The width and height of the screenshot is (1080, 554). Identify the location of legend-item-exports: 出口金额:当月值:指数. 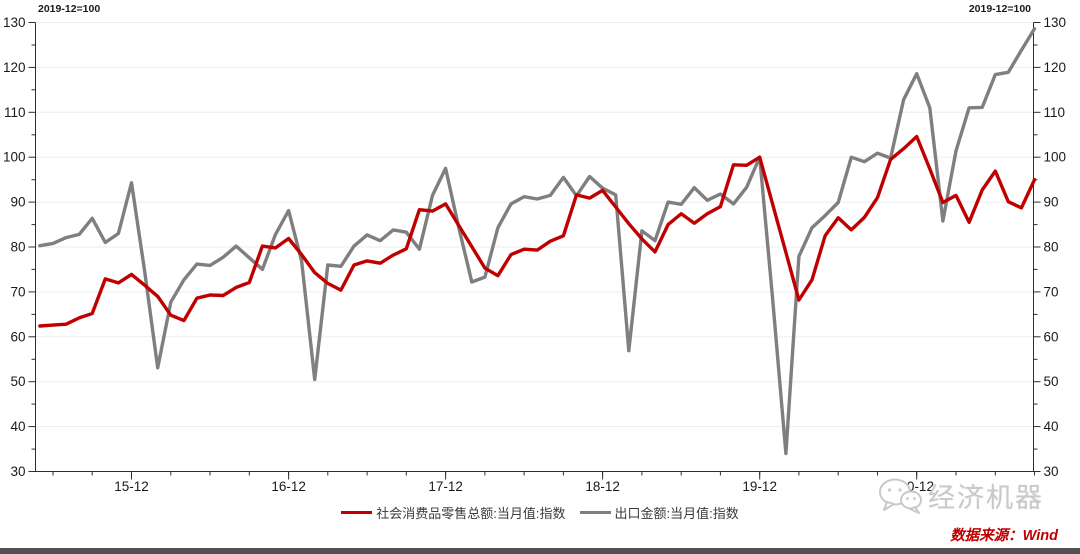
(659, 512).